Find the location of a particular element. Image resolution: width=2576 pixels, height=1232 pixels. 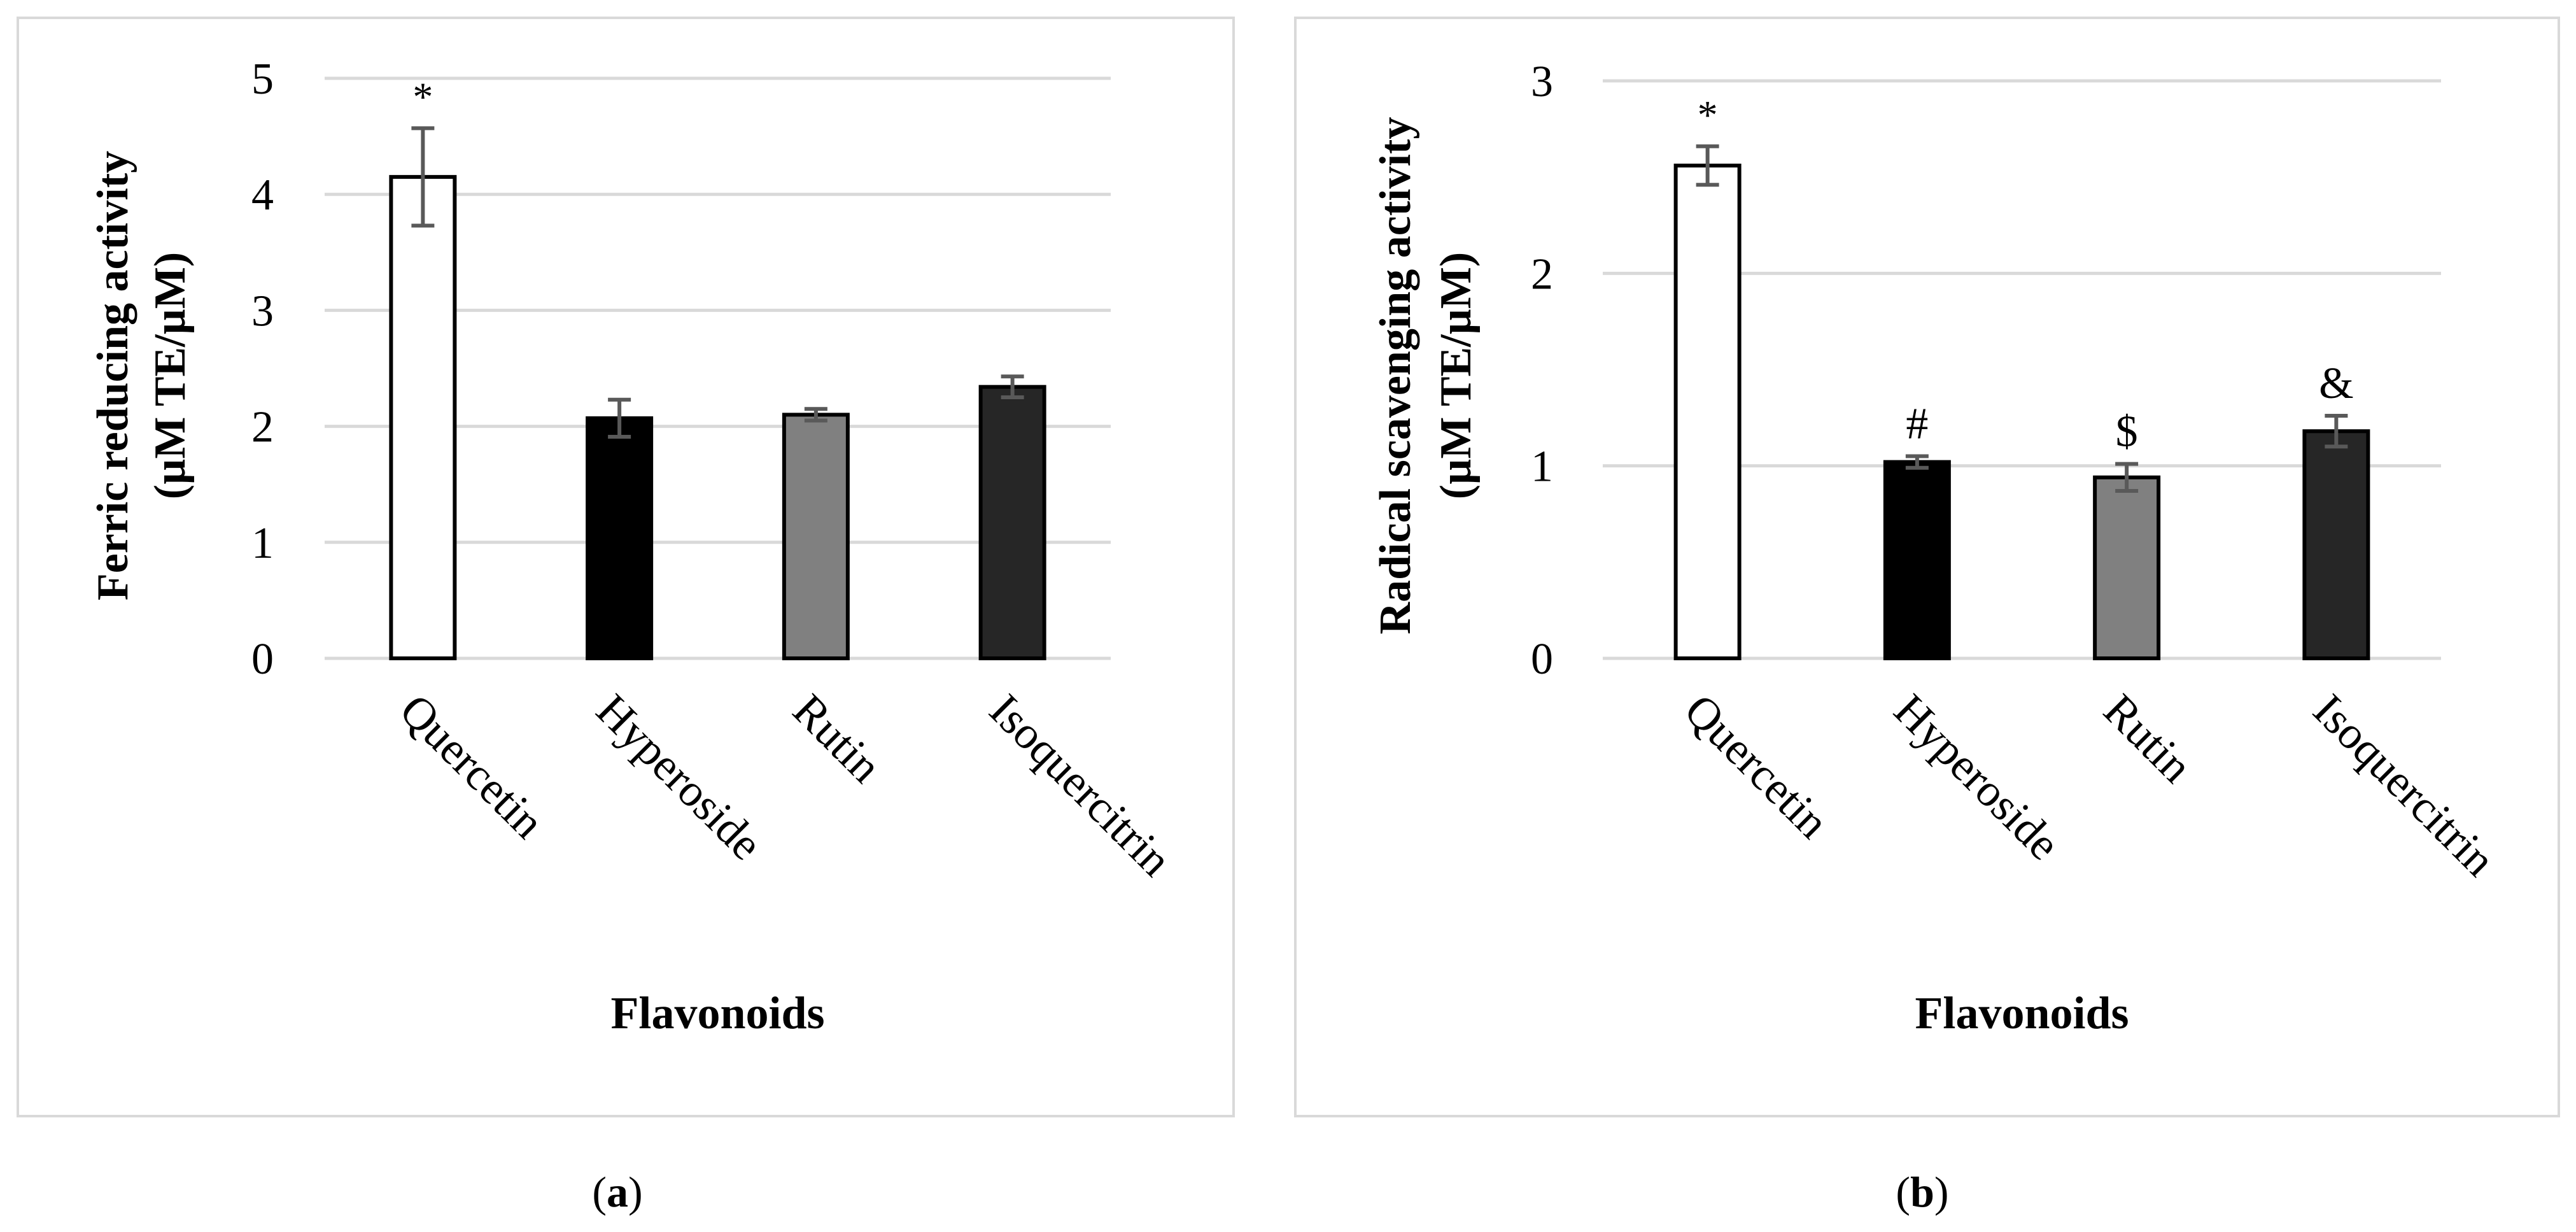

panel-caption: (a) is located at coordinates (617, 1192).